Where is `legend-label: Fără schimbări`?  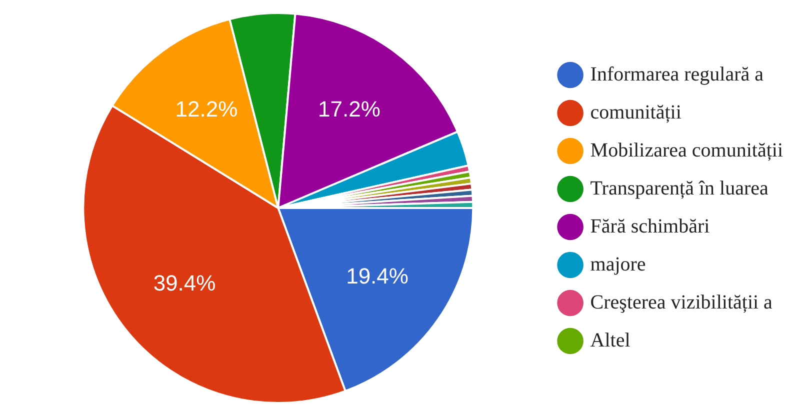
legend-label: Fără schimbări is located at coordinates (650, 226).